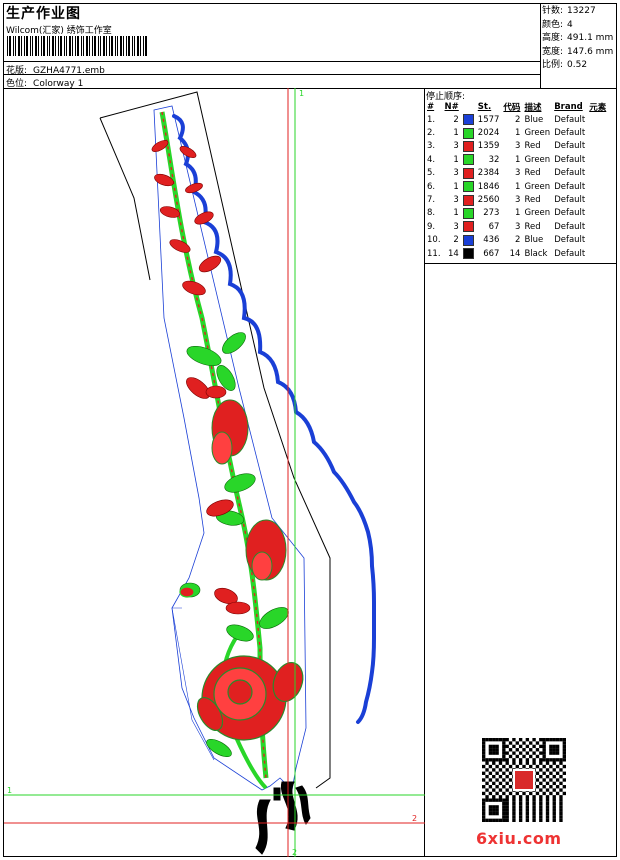 This screenshot has height=860, width=620. I want to click on green-leaves-mid, so click(234, 545).